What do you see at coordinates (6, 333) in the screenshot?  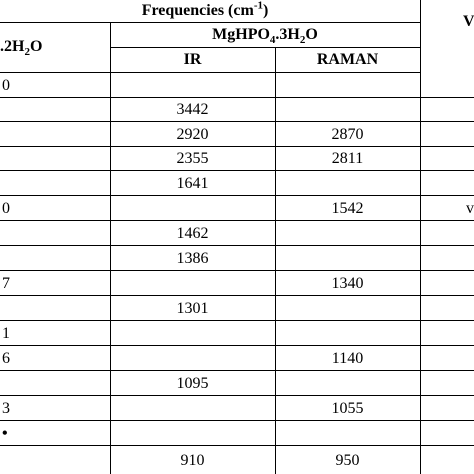 I see `left-cell: 1` at bounding box center [6, 333].